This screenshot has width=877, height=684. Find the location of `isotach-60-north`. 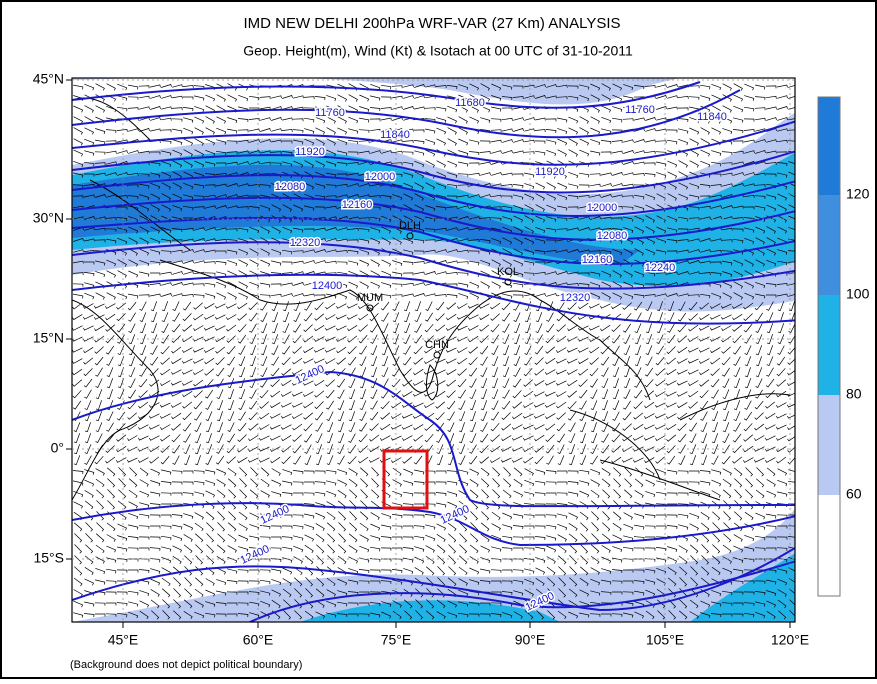

isotach-60-north is located at coordinates (376, 91).